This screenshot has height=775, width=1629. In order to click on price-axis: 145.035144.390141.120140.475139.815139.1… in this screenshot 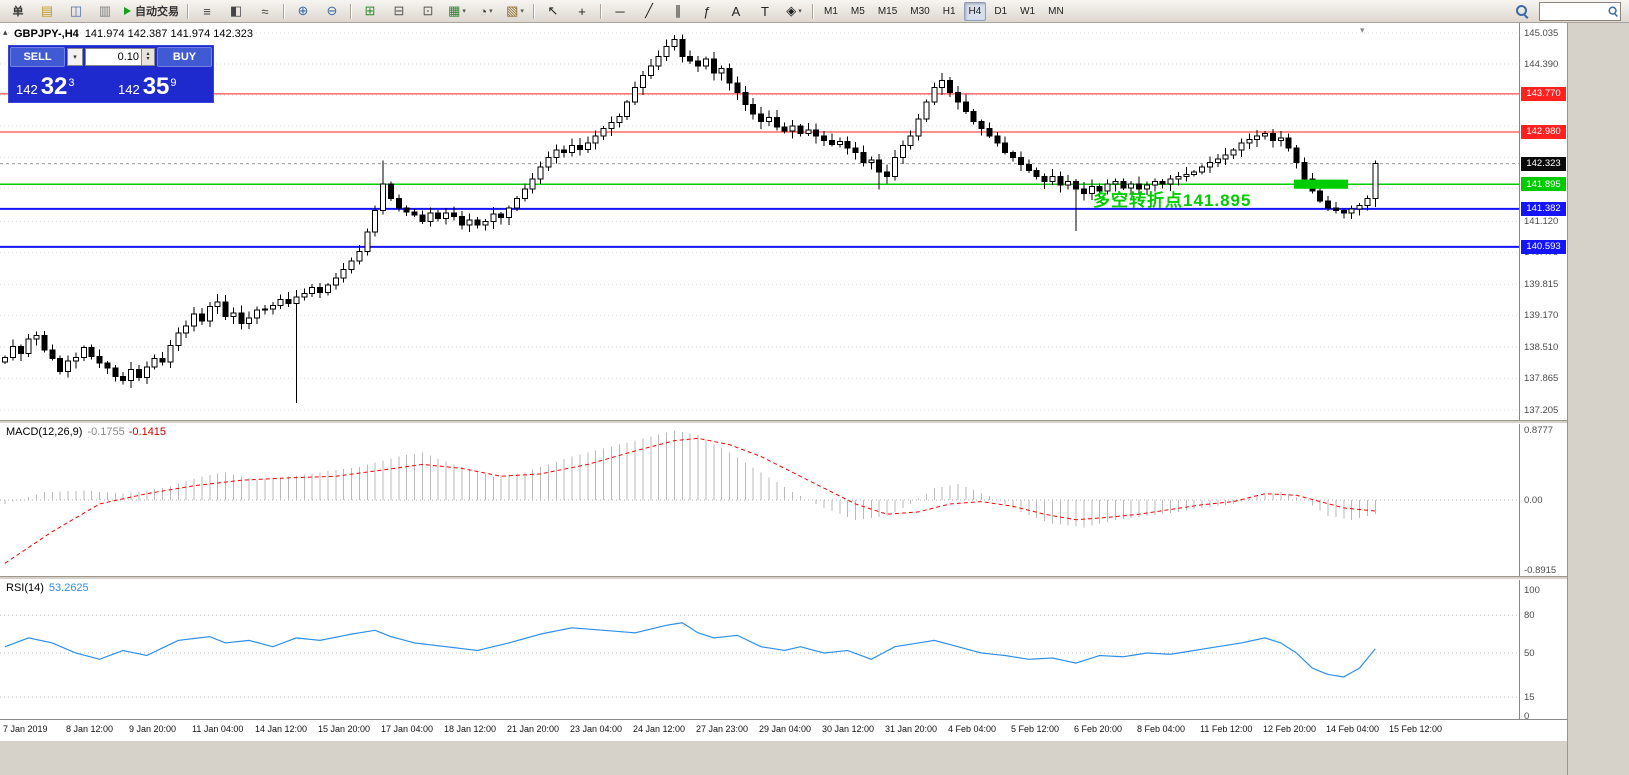, I will do `click(1543, 382)`.